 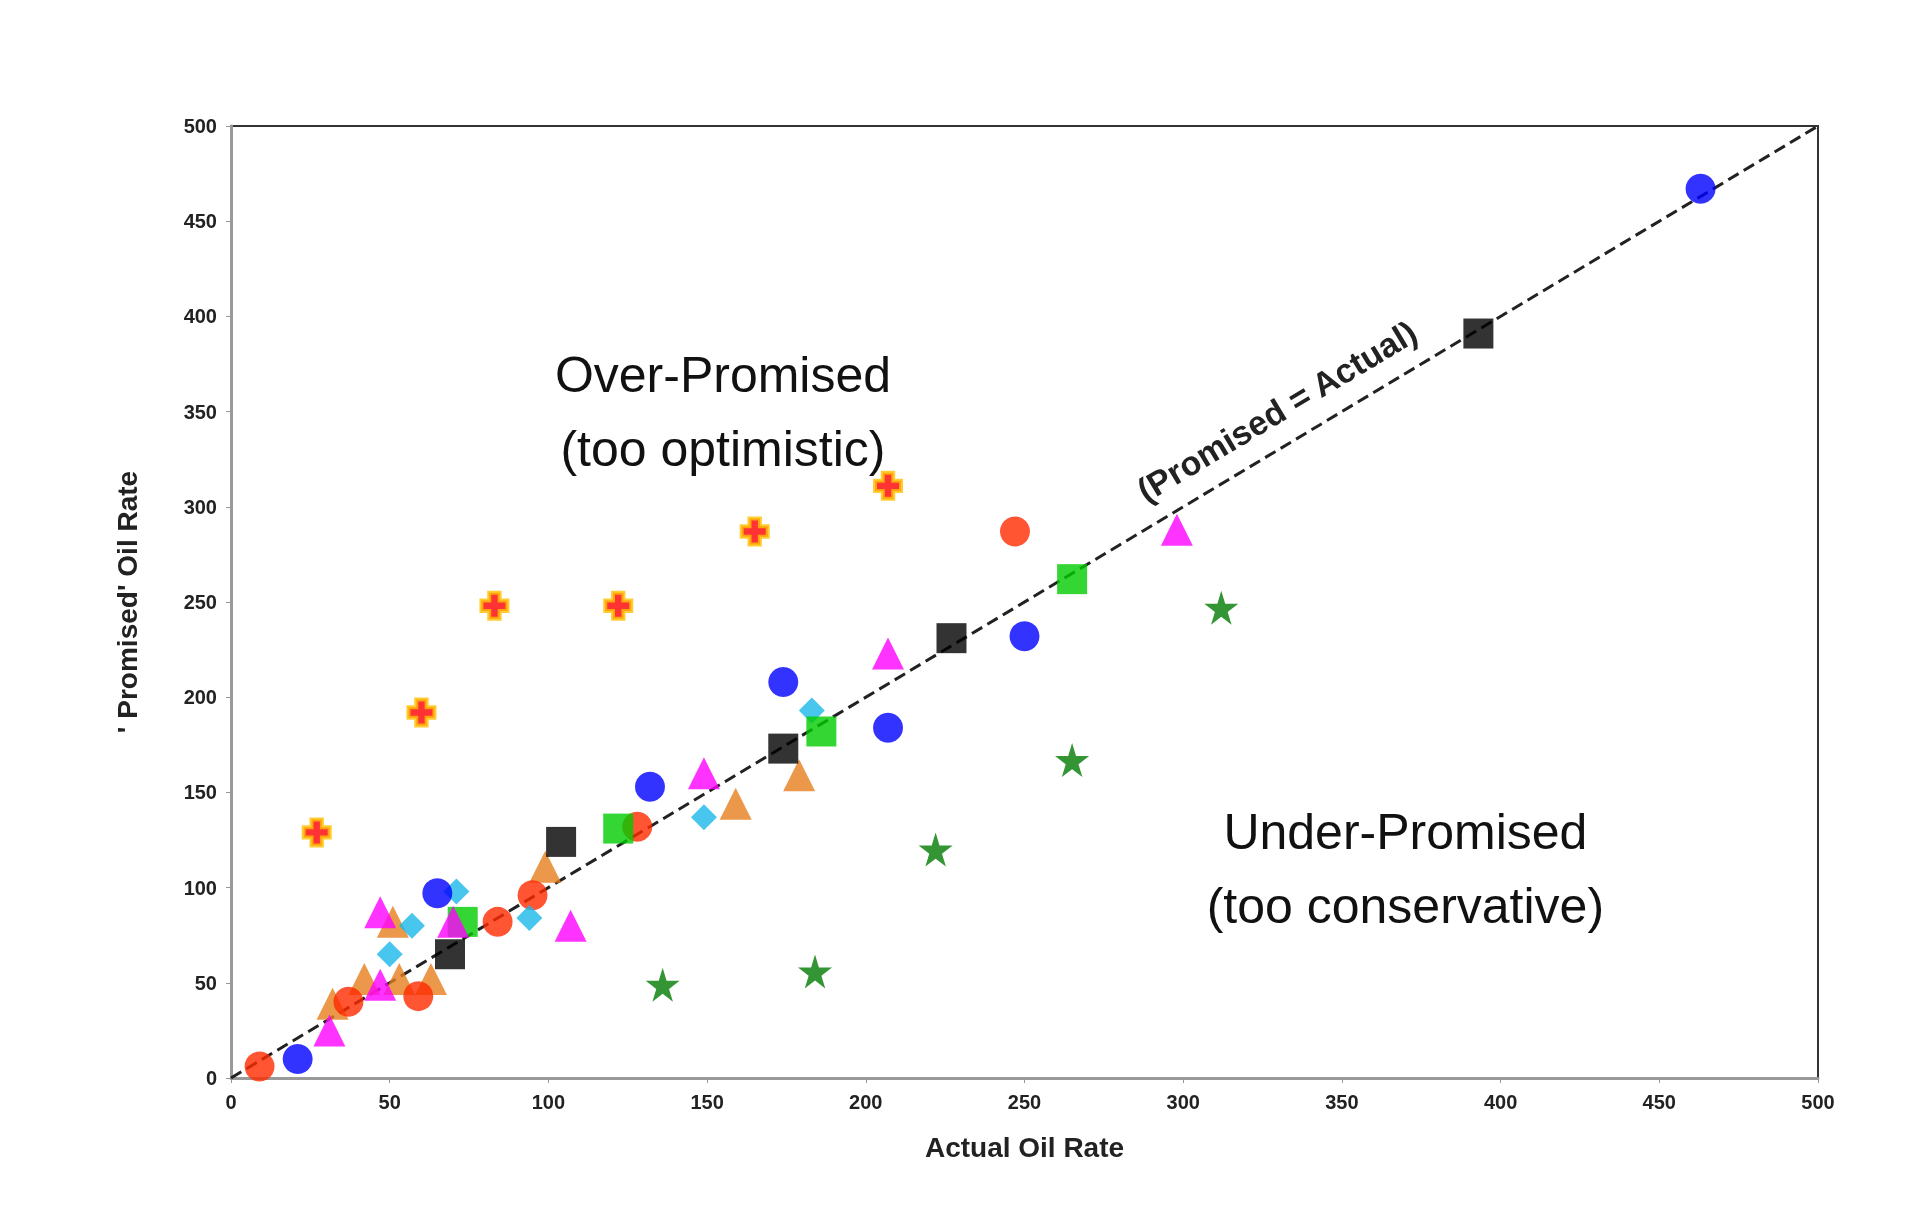 I want to click on y-tick-label: 50, so click(x=205, y=982).